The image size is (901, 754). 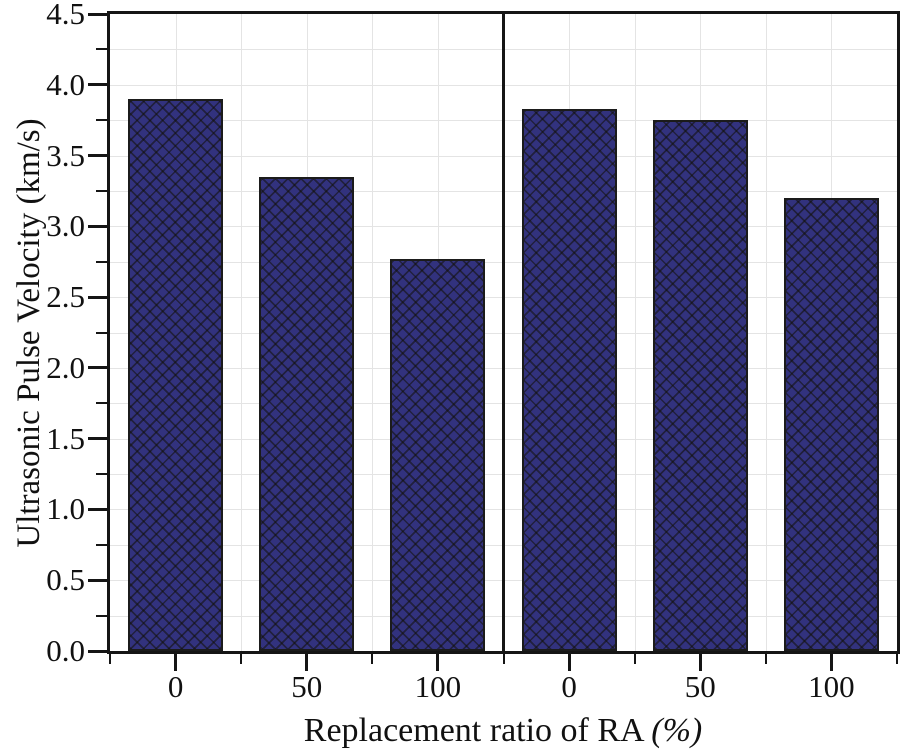 What do you see at coordinates (65, 297) in the screenshot?
I see `y-tick-label: 2.5` at bounding box center [65, 297].